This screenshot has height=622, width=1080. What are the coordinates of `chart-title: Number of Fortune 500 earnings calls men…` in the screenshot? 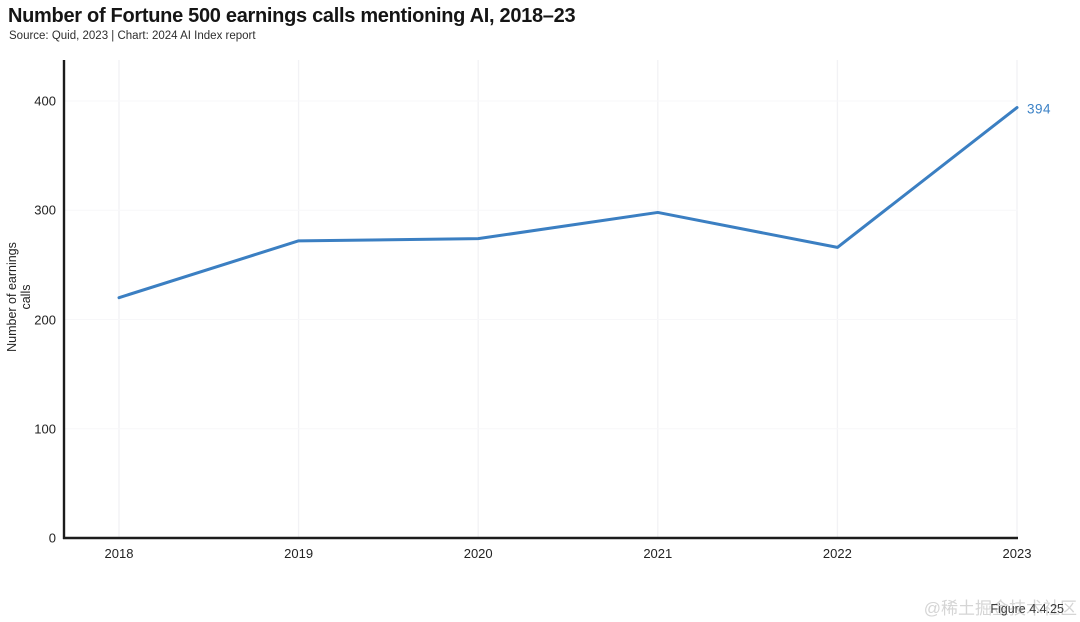 It's located at (292, 16).